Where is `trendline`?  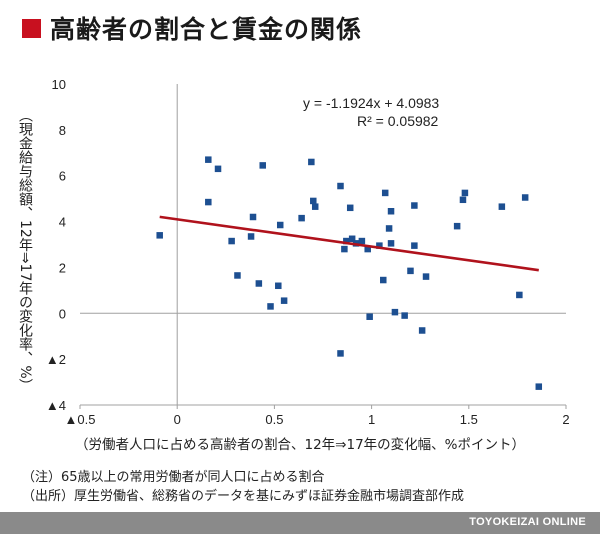
trendline is located at coordinates (349, 243).